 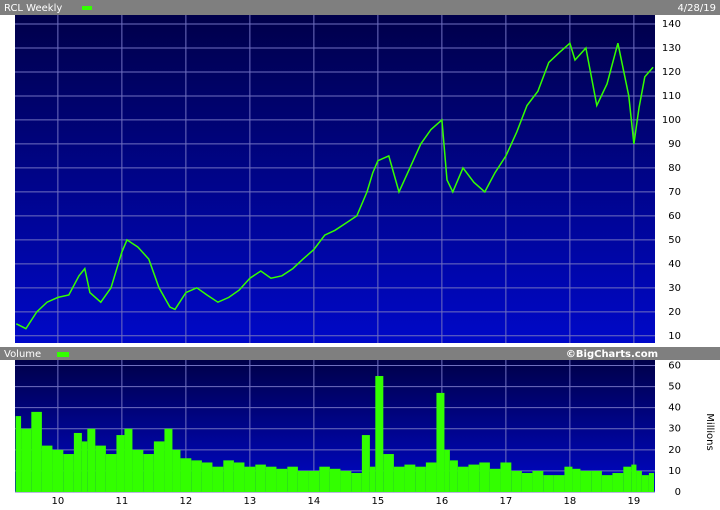 I want to click on y-tick-label: 100, so click(x=671, y=120).